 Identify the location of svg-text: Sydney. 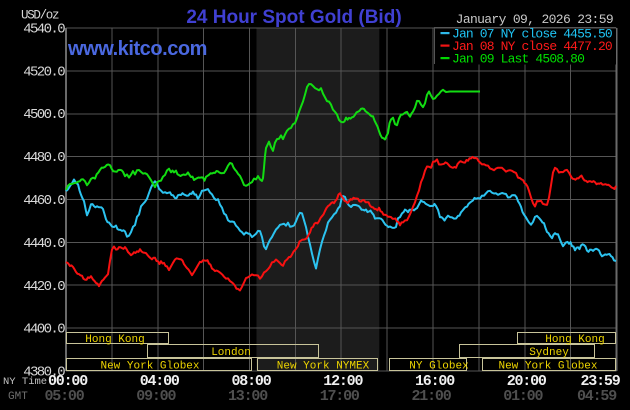
(549, 353).